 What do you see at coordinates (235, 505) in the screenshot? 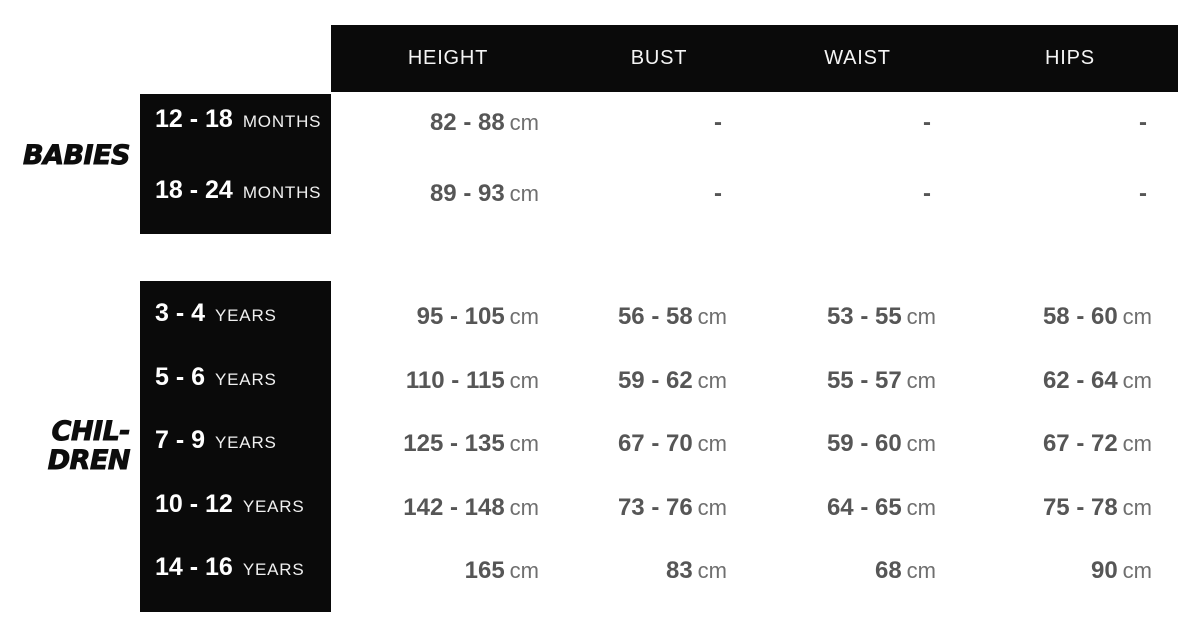
I see `age-label: 10 - 12 YEARS` at bounding box center [235, 505].